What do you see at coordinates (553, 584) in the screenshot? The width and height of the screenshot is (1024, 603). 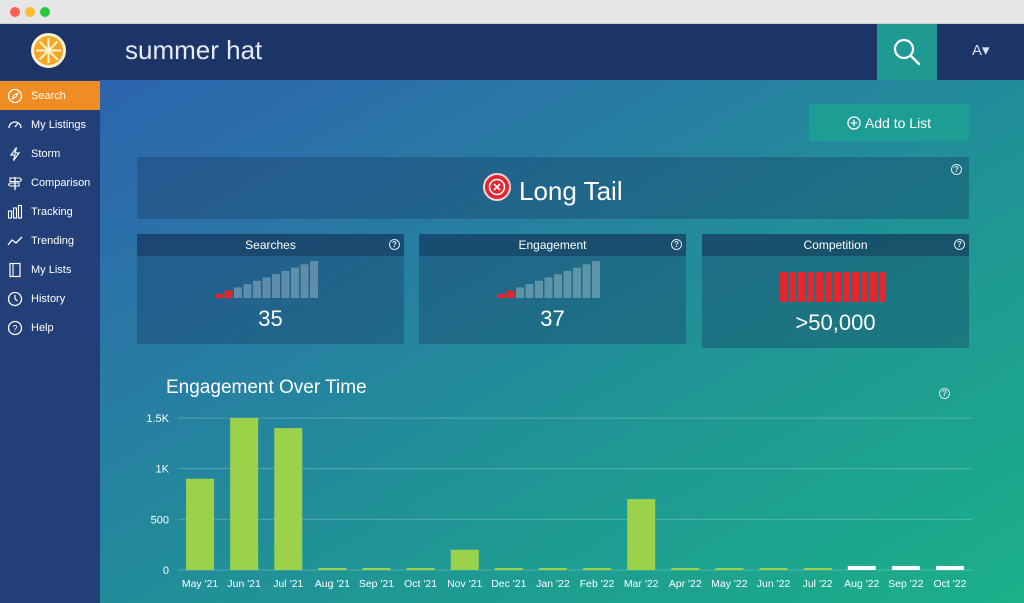 I see `x-tick-label: Jan '22` at bounding box center [553, 584].